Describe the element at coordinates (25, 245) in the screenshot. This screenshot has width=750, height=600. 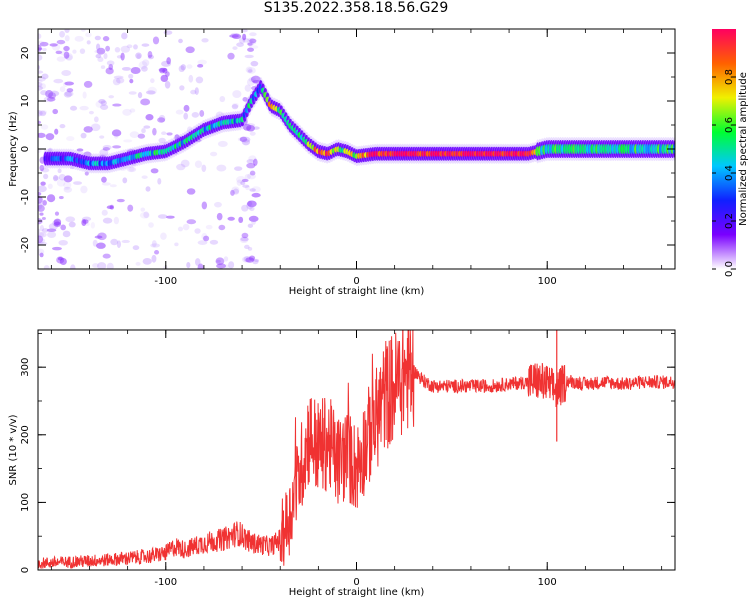
I see `heatmap-y-tick-label: -20` at that location.